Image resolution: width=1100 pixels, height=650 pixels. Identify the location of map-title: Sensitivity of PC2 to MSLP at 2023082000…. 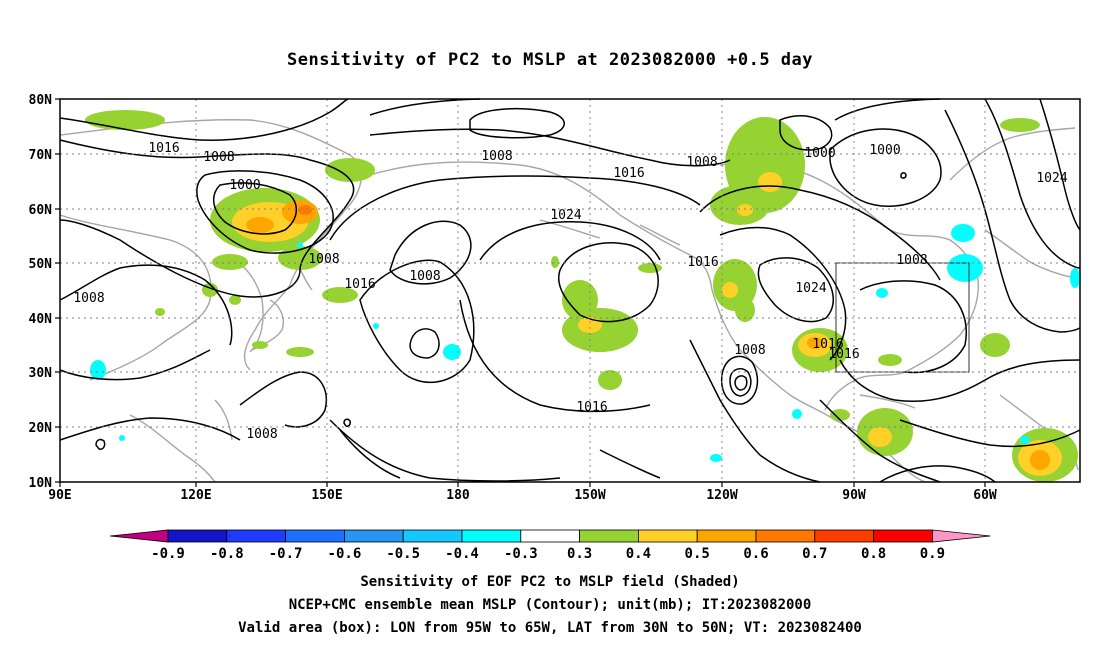
(549, 60).